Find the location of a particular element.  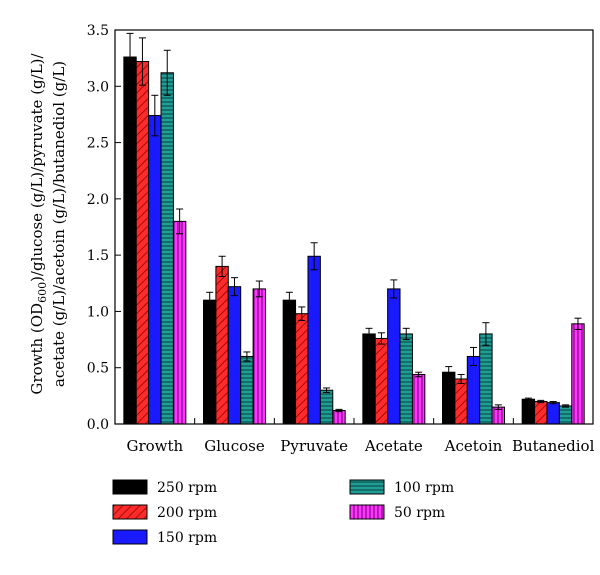

y-tick-label-4: 2.0 is located at coordinates (98, 200).